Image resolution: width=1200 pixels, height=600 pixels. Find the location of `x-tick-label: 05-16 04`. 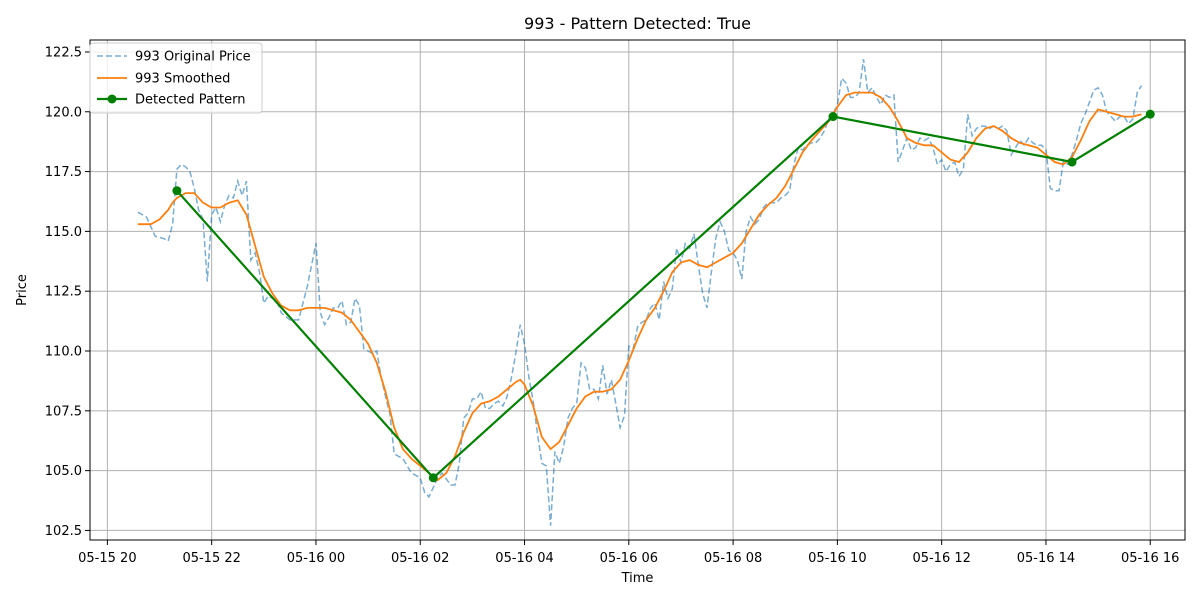

x-tick-label: 05-16 04 is located at coordinates (524, 558).